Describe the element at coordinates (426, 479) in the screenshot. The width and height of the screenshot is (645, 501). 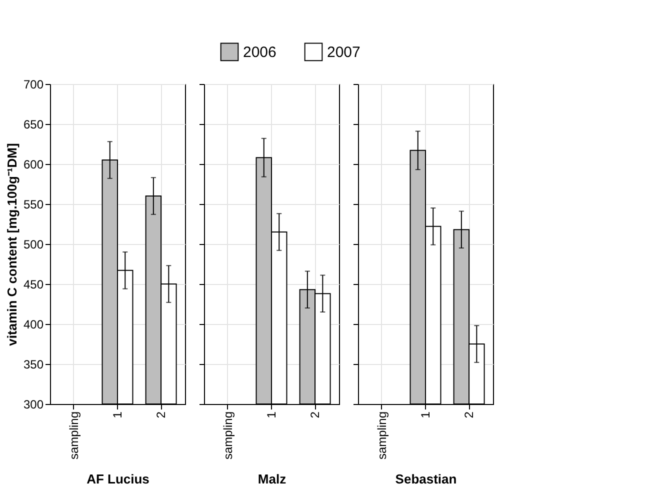
I see `x-axis-title: Sebastian` at that location.